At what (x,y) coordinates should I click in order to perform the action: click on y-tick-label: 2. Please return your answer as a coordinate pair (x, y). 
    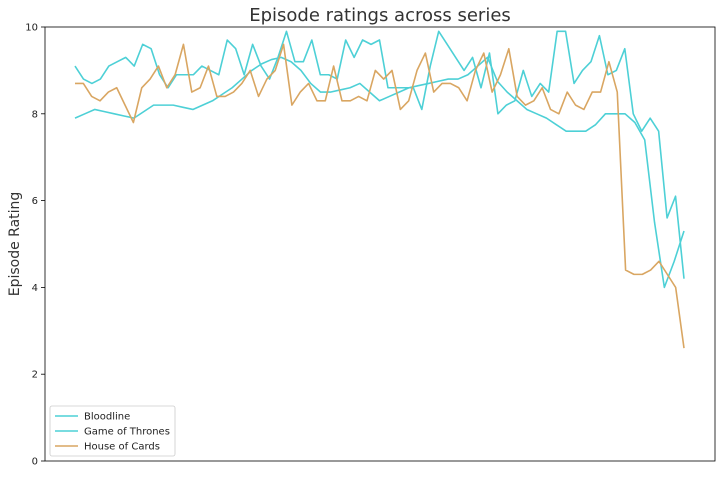
    Looking at the image, I should click on (35, 375).